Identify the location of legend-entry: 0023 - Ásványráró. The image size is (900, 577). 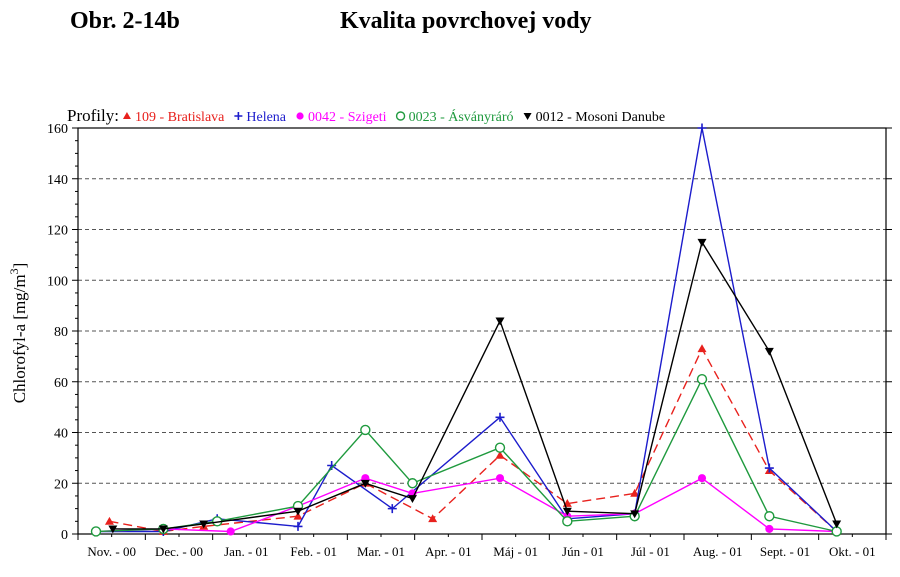
(461, 116).